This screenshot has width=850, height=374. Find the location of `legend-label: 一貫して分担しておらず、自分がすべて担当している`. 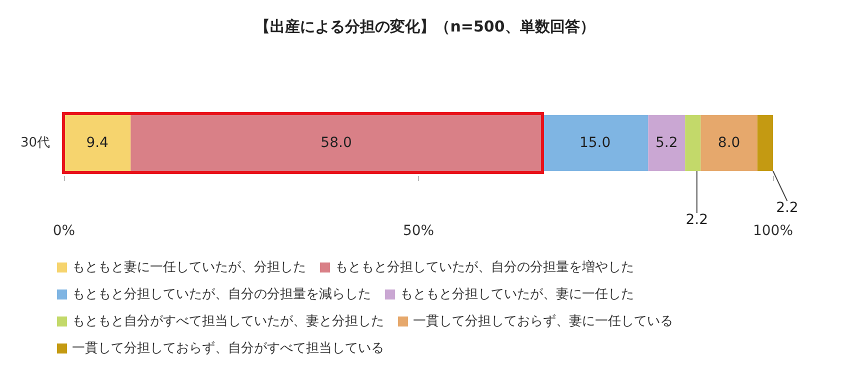

legend-label: 一貫して分担しておらず、自分がすべて担当している is located at coordinates (228, 348).